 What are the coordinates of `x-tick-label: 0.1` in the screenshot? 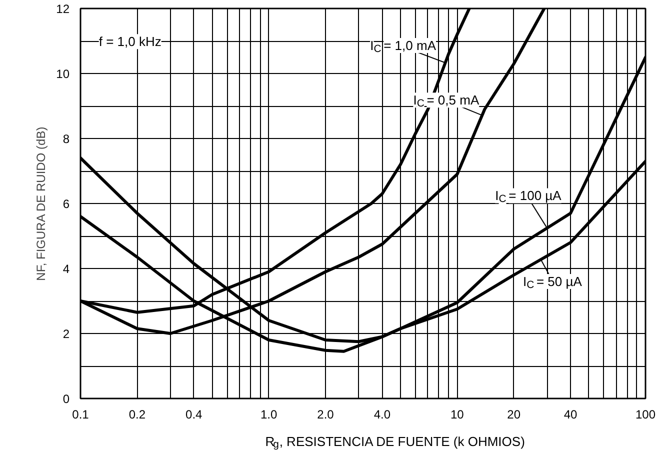 It's located at (81, 415).